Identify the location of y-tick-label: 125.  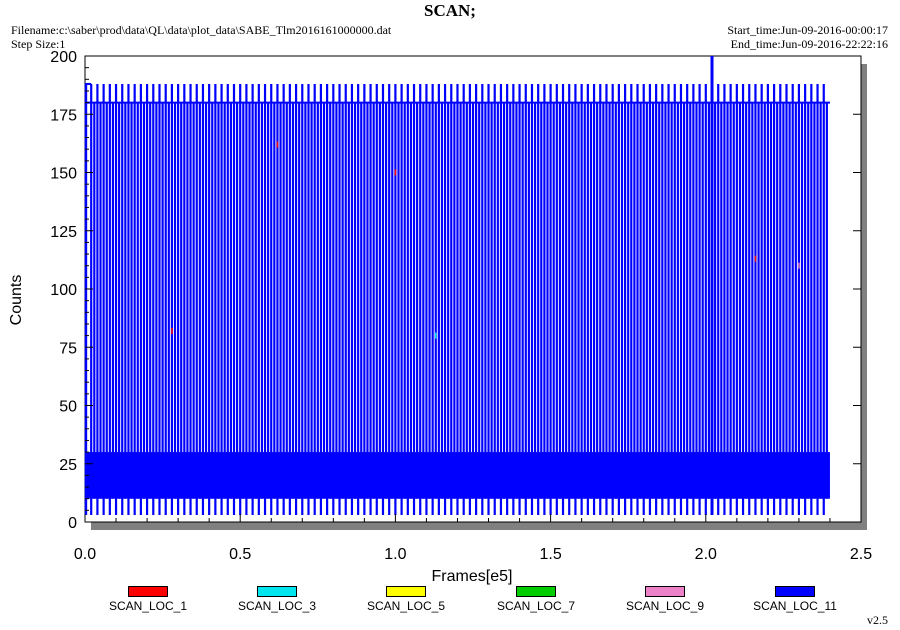
(63, 232).